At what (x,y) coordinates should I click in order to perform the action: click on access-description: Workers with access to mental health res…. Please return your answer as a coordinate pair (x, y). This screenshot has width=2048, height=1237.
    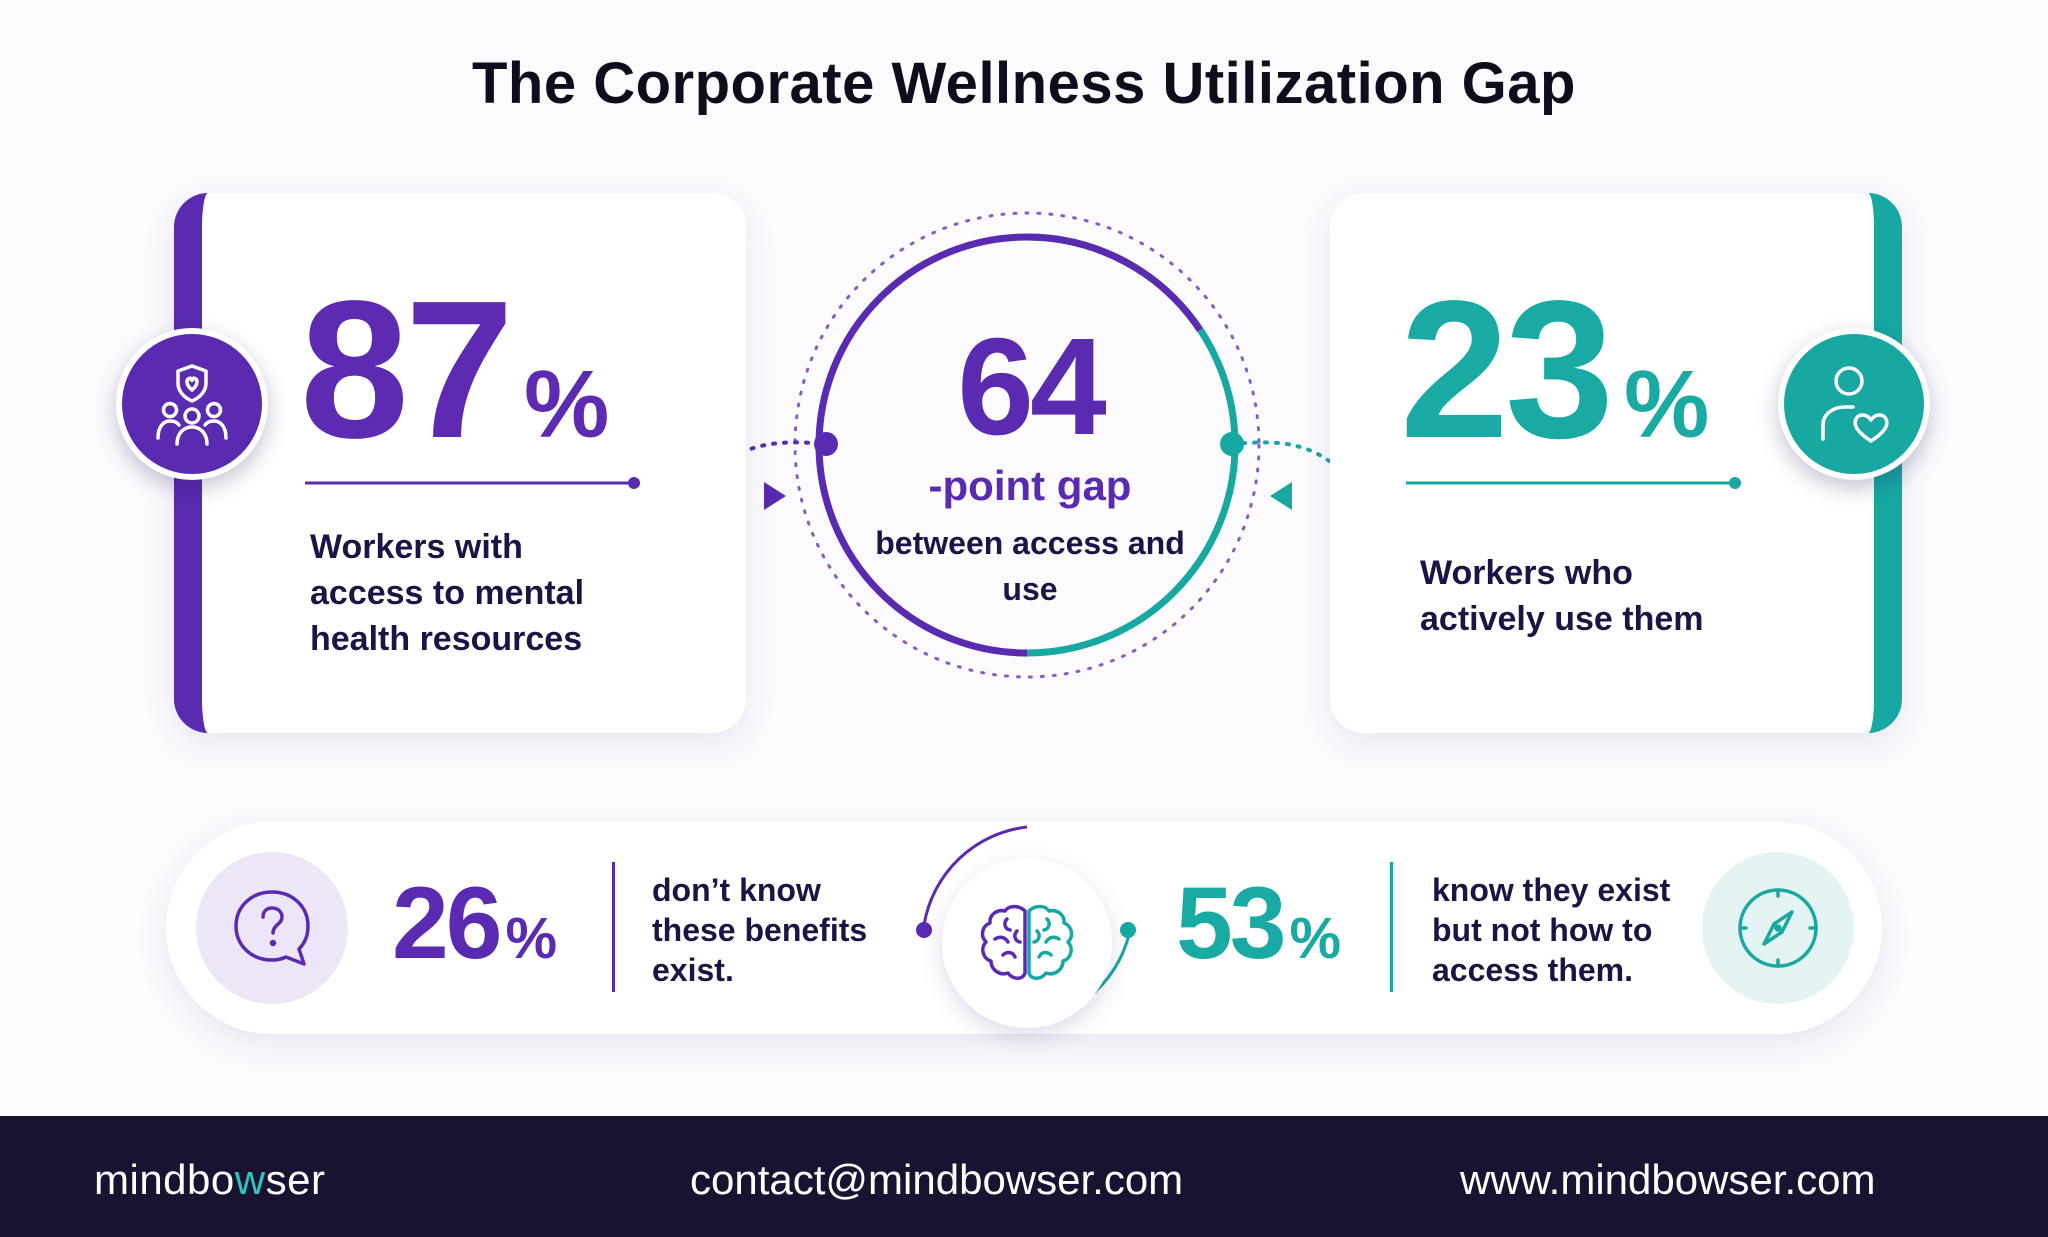
    Looking at the image, I should click on (447, 593).